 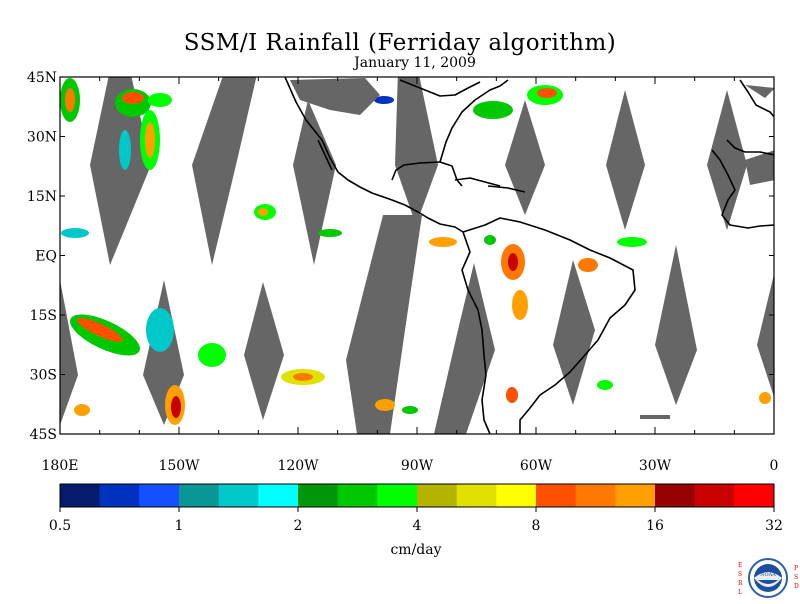 I want to click on colorbar, so click(x=417, y=495).